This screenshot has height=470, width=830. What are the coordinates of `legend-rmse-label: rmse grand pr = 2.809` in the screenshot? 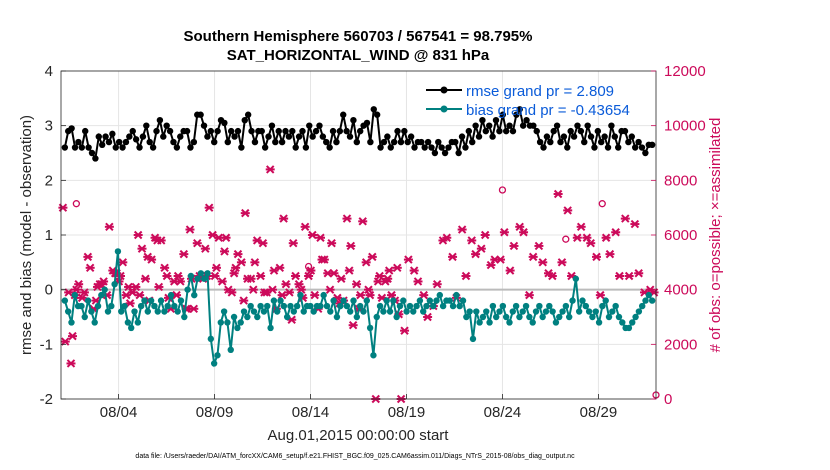 It's located at (540, 91).